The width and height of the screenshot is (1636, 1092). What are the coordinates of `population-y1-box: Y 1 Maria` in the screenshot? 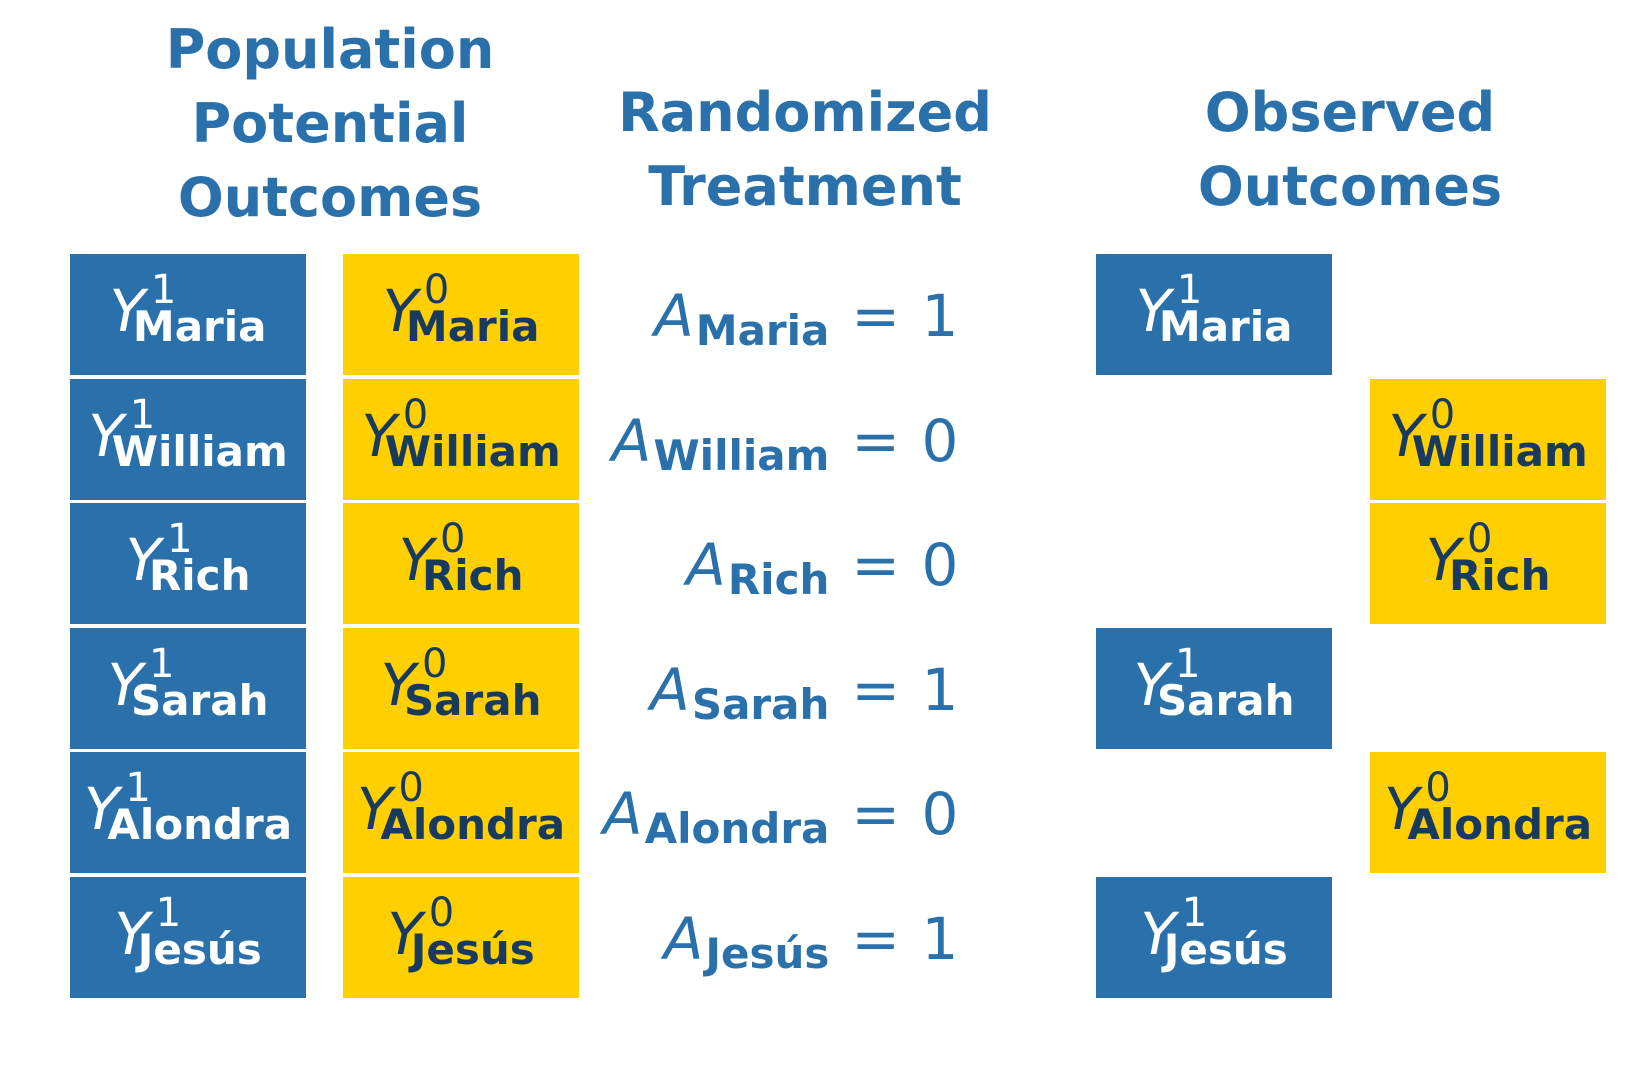 It's located at (188, 314).